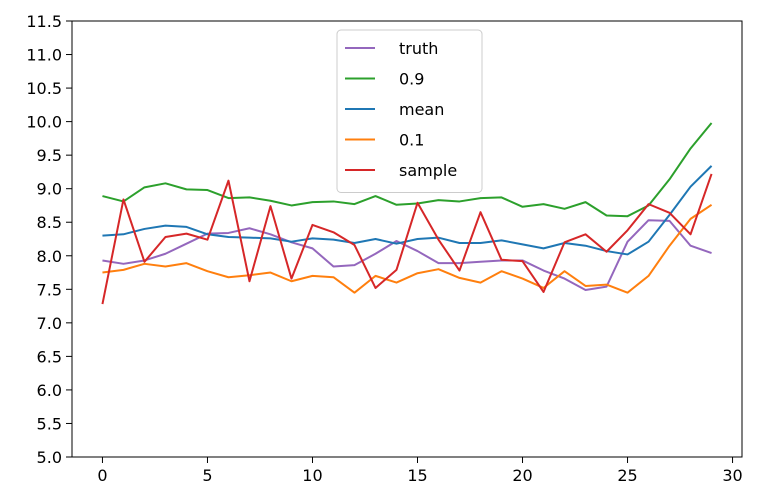 This screenshot has width=764, height=504. I want to click on legend-label: 0.9, so click(411, 79).